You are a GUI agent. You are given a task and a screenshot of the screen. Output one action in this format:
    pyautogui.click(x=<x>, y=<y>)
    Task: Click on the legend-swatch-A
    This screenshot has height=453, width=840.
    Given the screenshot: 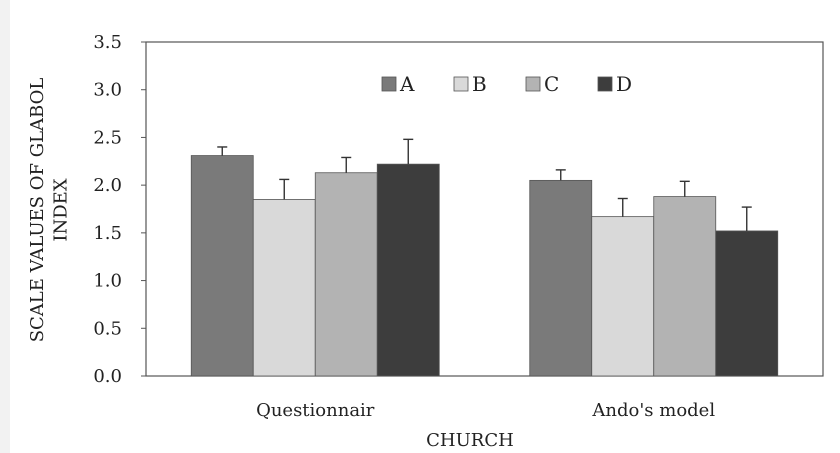 What is the action you would take?
    pyautogui.click(x=389, y=84)
    